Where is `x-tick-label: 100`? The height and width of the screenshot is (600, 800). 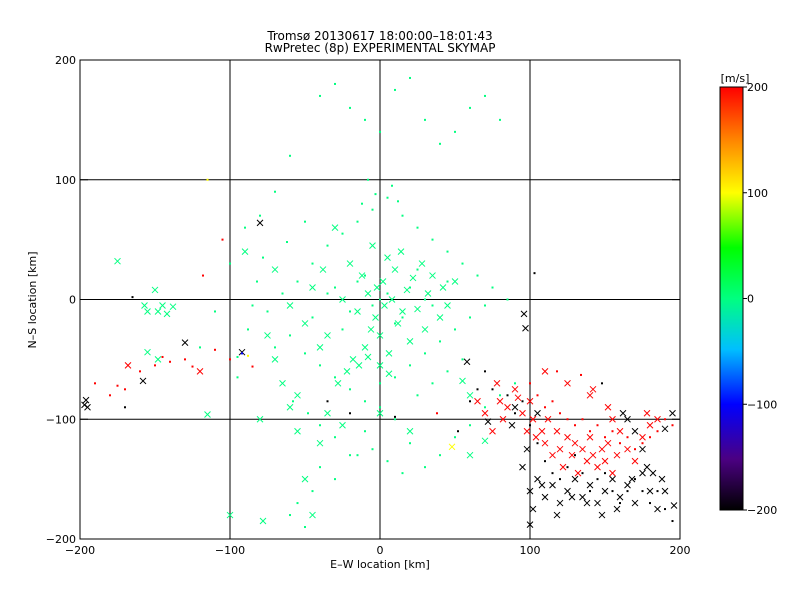
x-tick-label: 100 is located at coordinates (530, 550).